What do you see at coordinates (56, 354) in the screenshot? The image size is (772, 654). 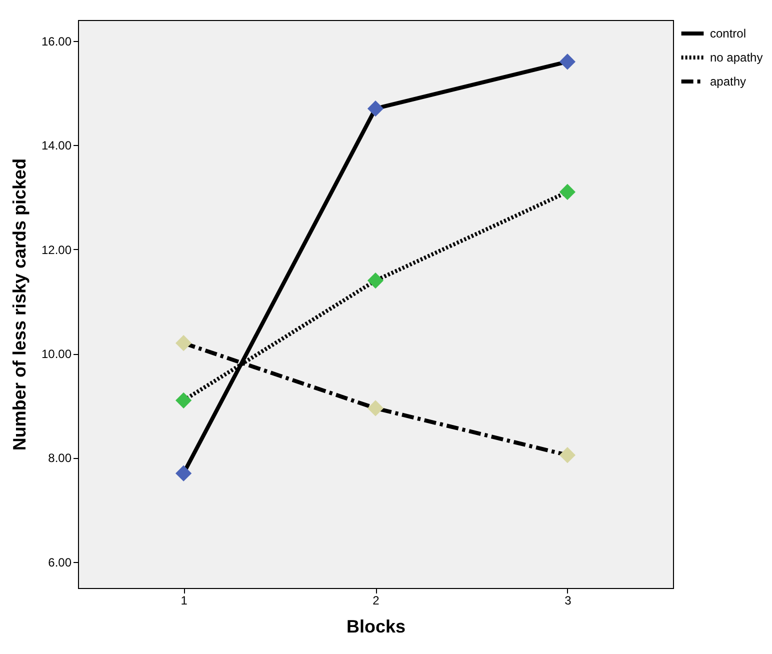 I see `y-tick-label: 10.00` at bounding box center [56, 354].